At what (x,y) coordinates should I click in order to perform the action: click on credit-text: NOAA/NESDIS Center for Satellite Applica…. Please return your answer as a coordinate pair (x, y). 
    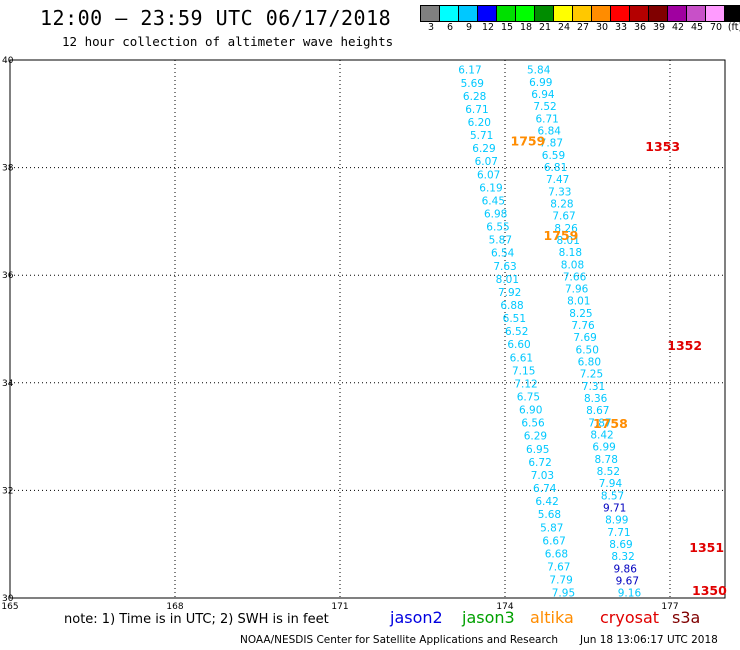
    Looking at the image, I should click on (399, 640).